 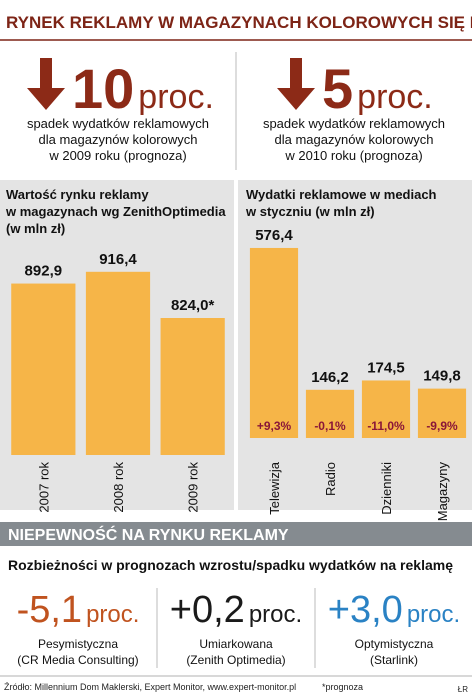 I want to click on change-label: -9,9%, so click(x=442, y=426).